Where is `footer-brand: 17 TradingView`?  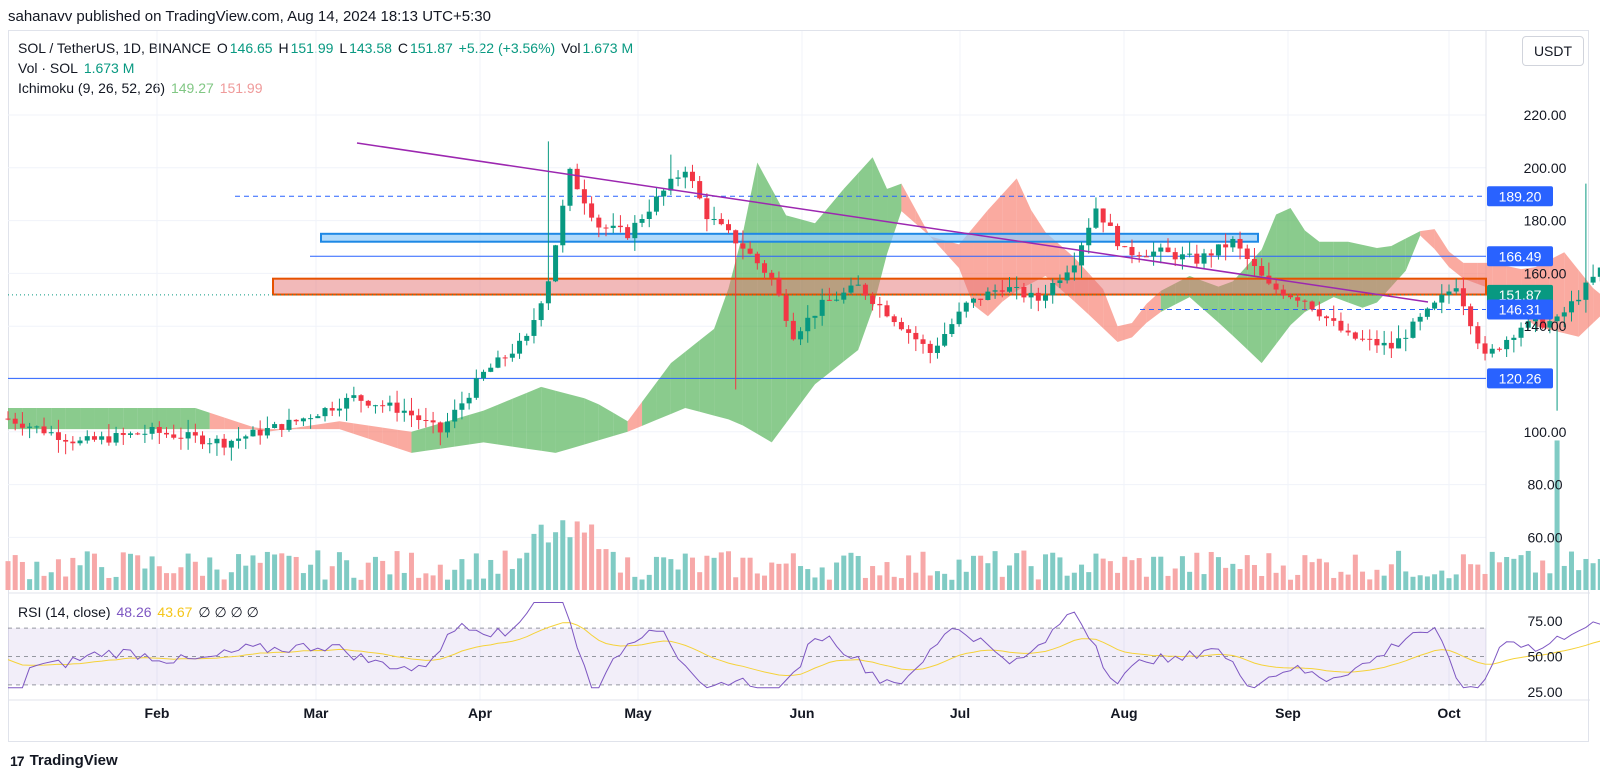
footer-brand: 17 TradingView is located at coordinates (64, 760).